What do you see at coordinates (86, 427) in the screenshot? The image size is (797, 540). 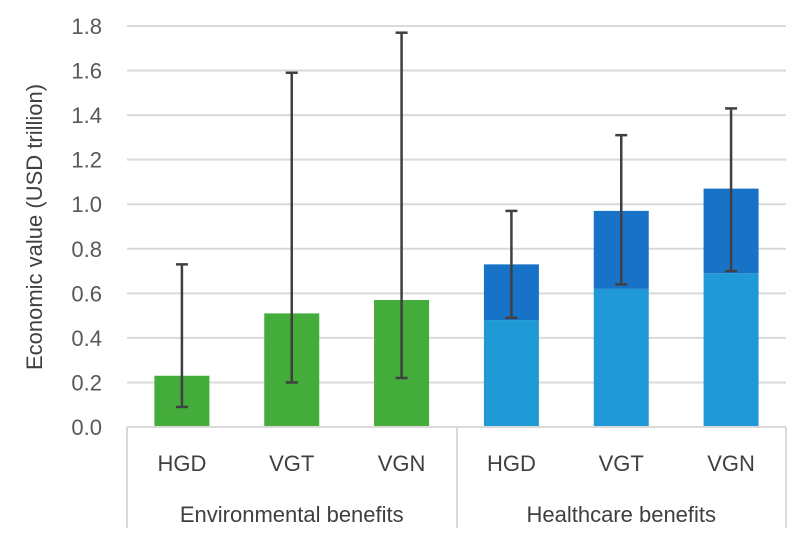 I see `y-tick-label: 0.0` at bounding box center [86, 427].